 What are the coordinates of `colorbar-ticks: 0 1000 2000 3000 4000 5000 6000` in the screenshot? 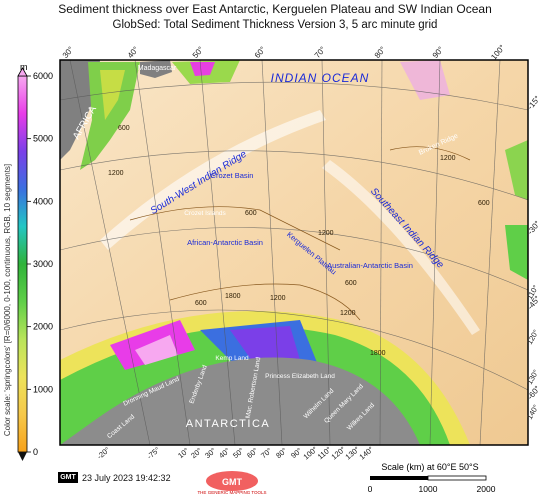 It's located at (40, 264).